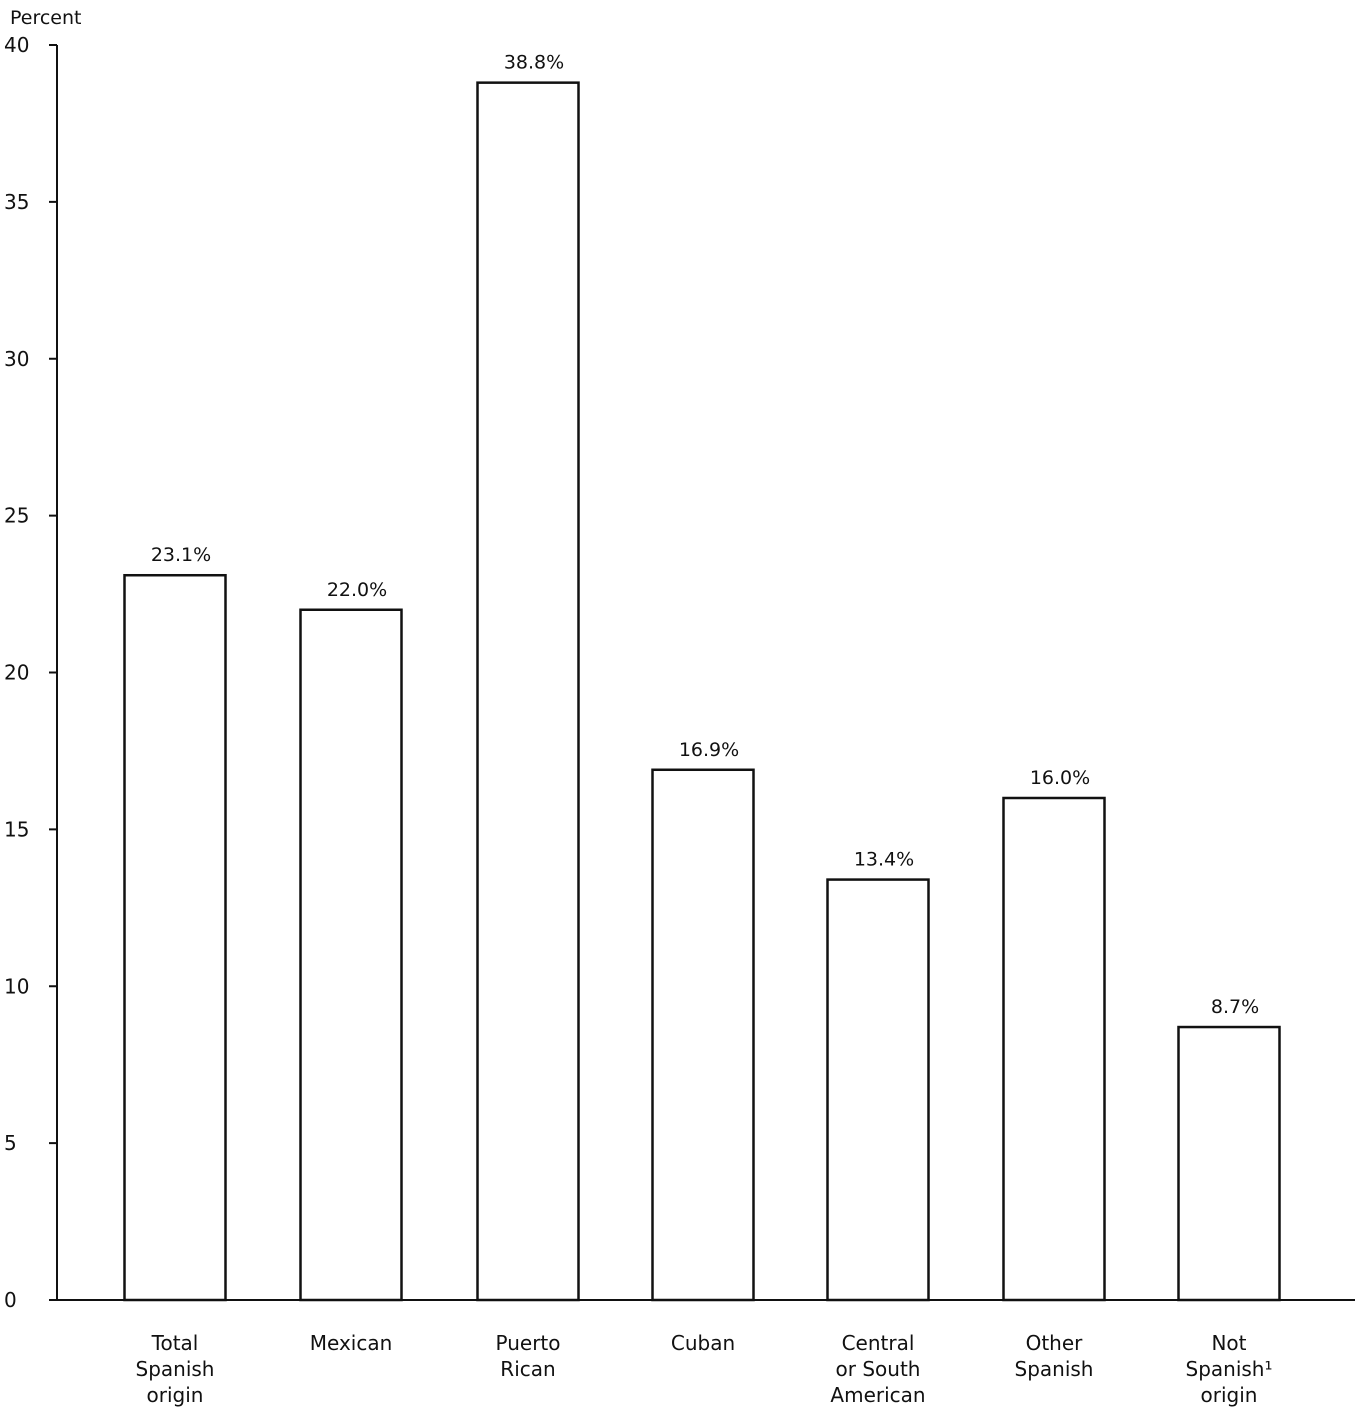 The width and height of the screenshot is (1359, 1416). Describe the element at coordinates (884, 860) in the screenshot. I see `bar-value-label: 13.4%` at that location.